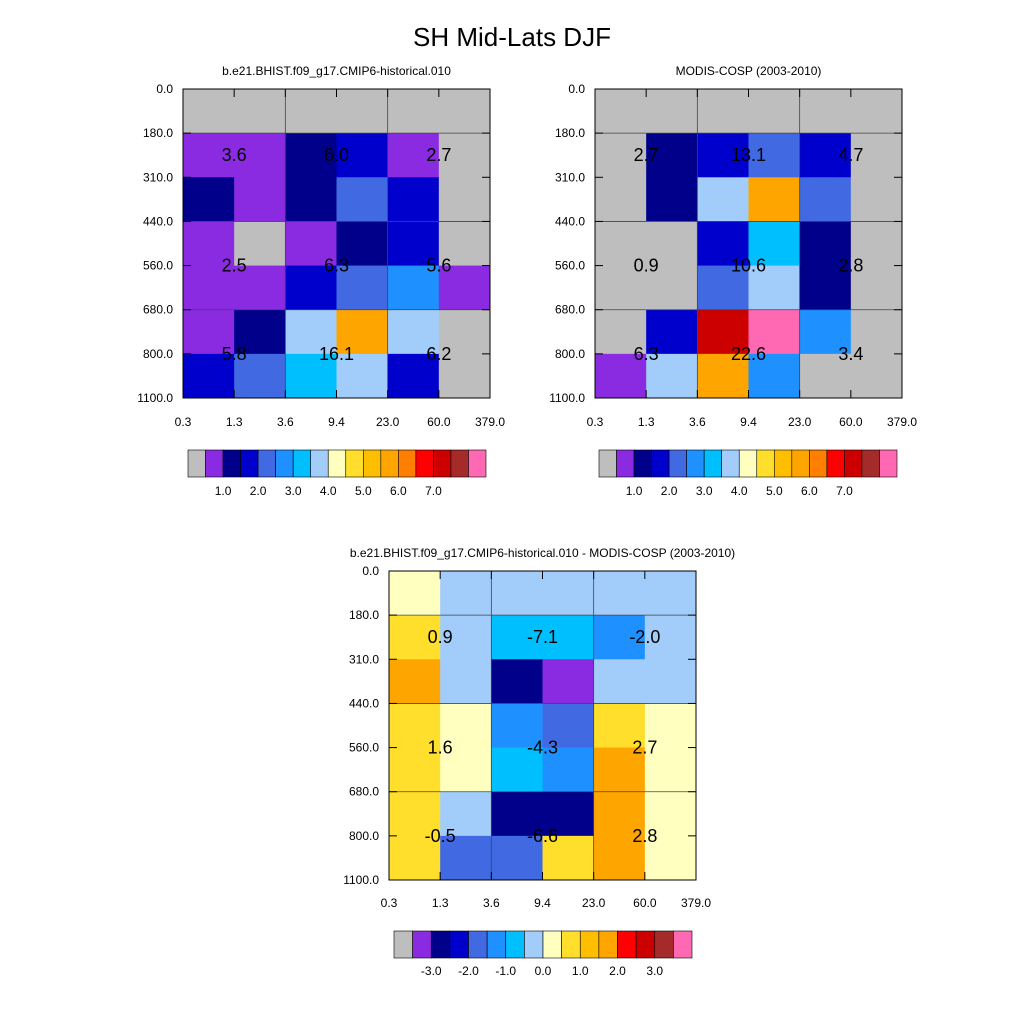 The width and height of the screenshot is (1024, 1024). I want to click on colorbar-label: -3.0, so click(431, 971).